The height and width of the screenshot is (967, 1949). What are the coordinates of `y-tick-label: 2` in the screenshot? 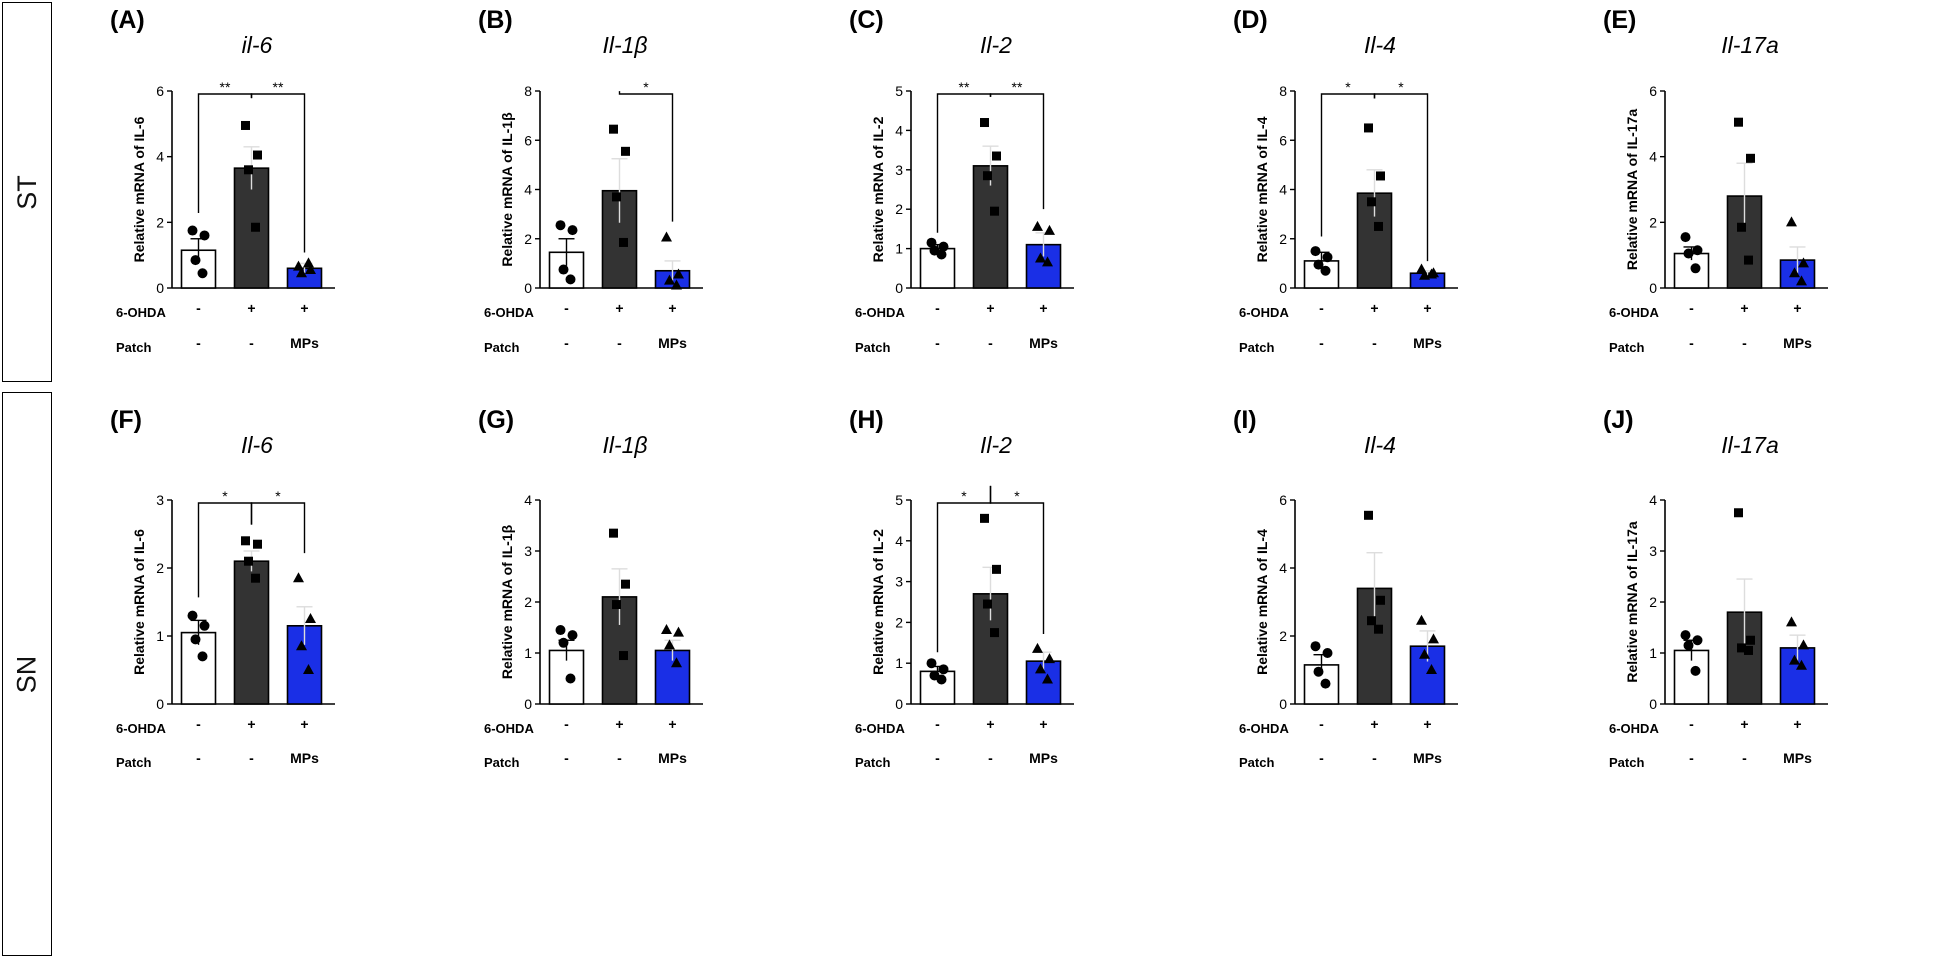 It's located at (1653, 602).